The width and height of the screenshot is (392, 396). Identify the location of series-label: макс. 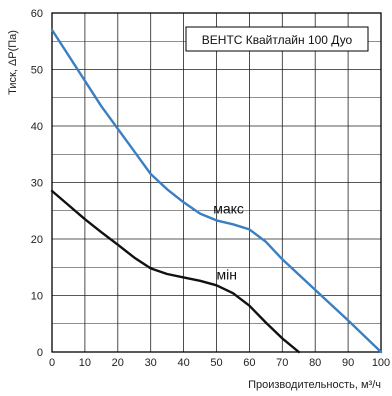
(228, 209).